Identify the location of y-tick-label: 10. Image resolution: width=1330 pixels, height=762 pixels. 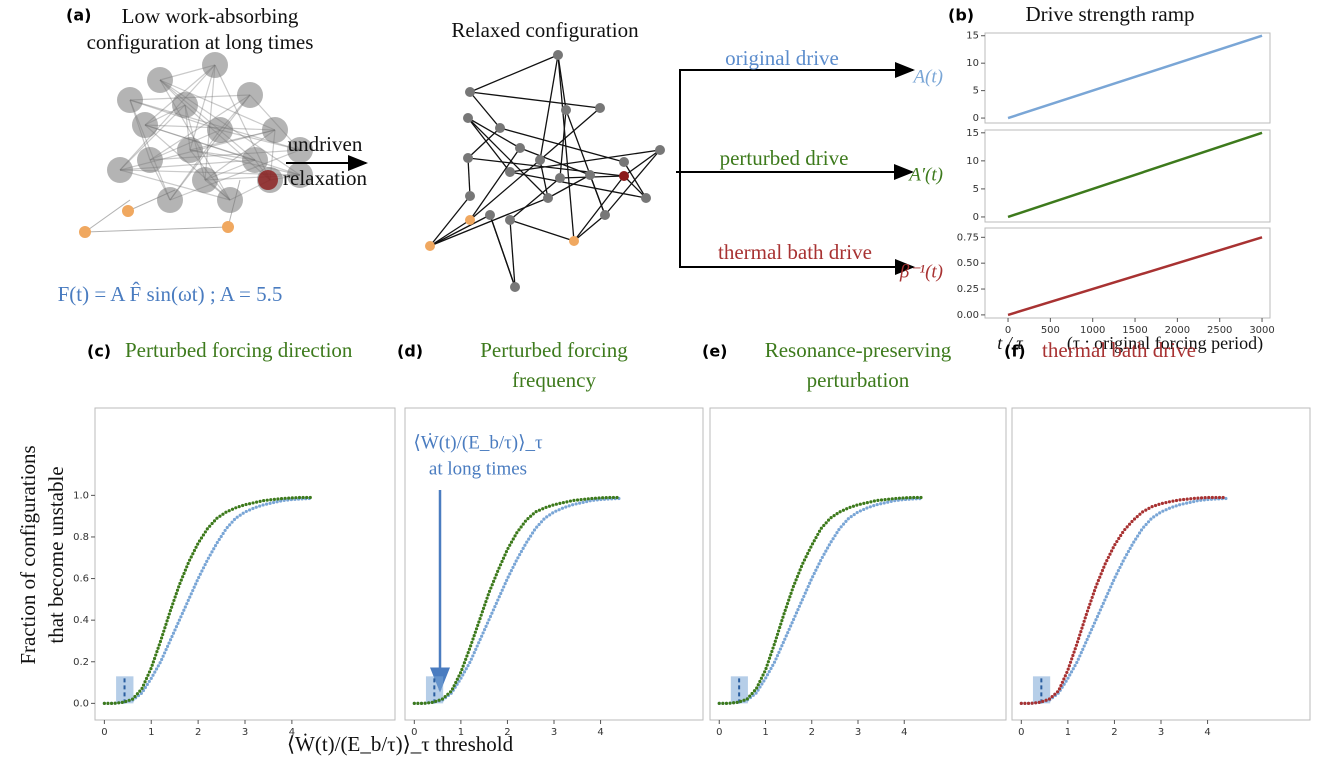
(972, 161).